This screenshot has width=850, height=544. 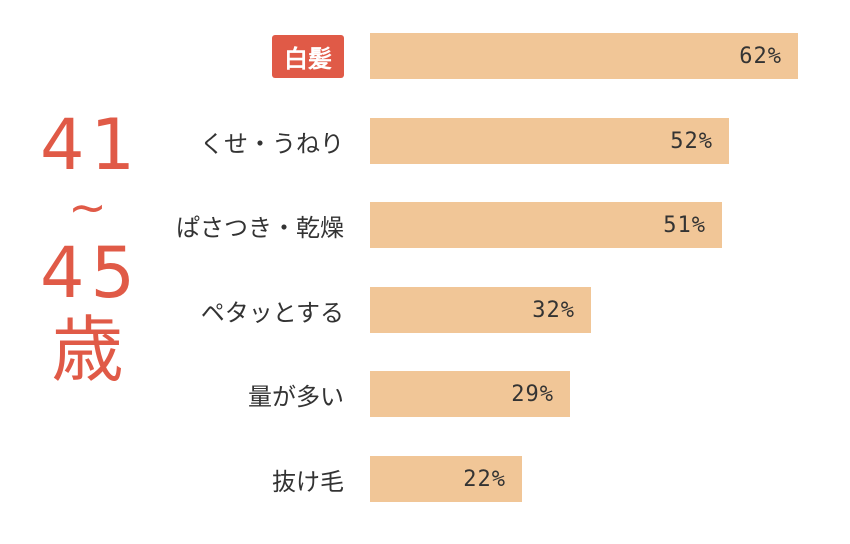 I want to click on bar: 29%, so click(x=470, y=394).